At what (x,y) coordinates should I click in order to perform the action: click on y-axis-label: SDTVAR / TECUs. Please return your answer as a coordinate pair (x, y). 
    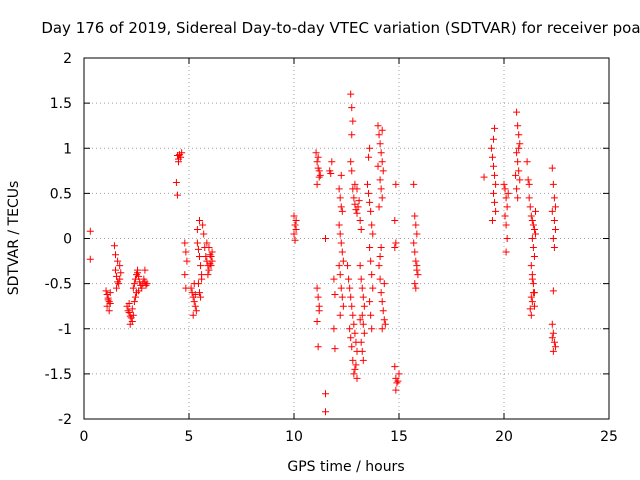
    Looking at the image, I should click on (14, 238).